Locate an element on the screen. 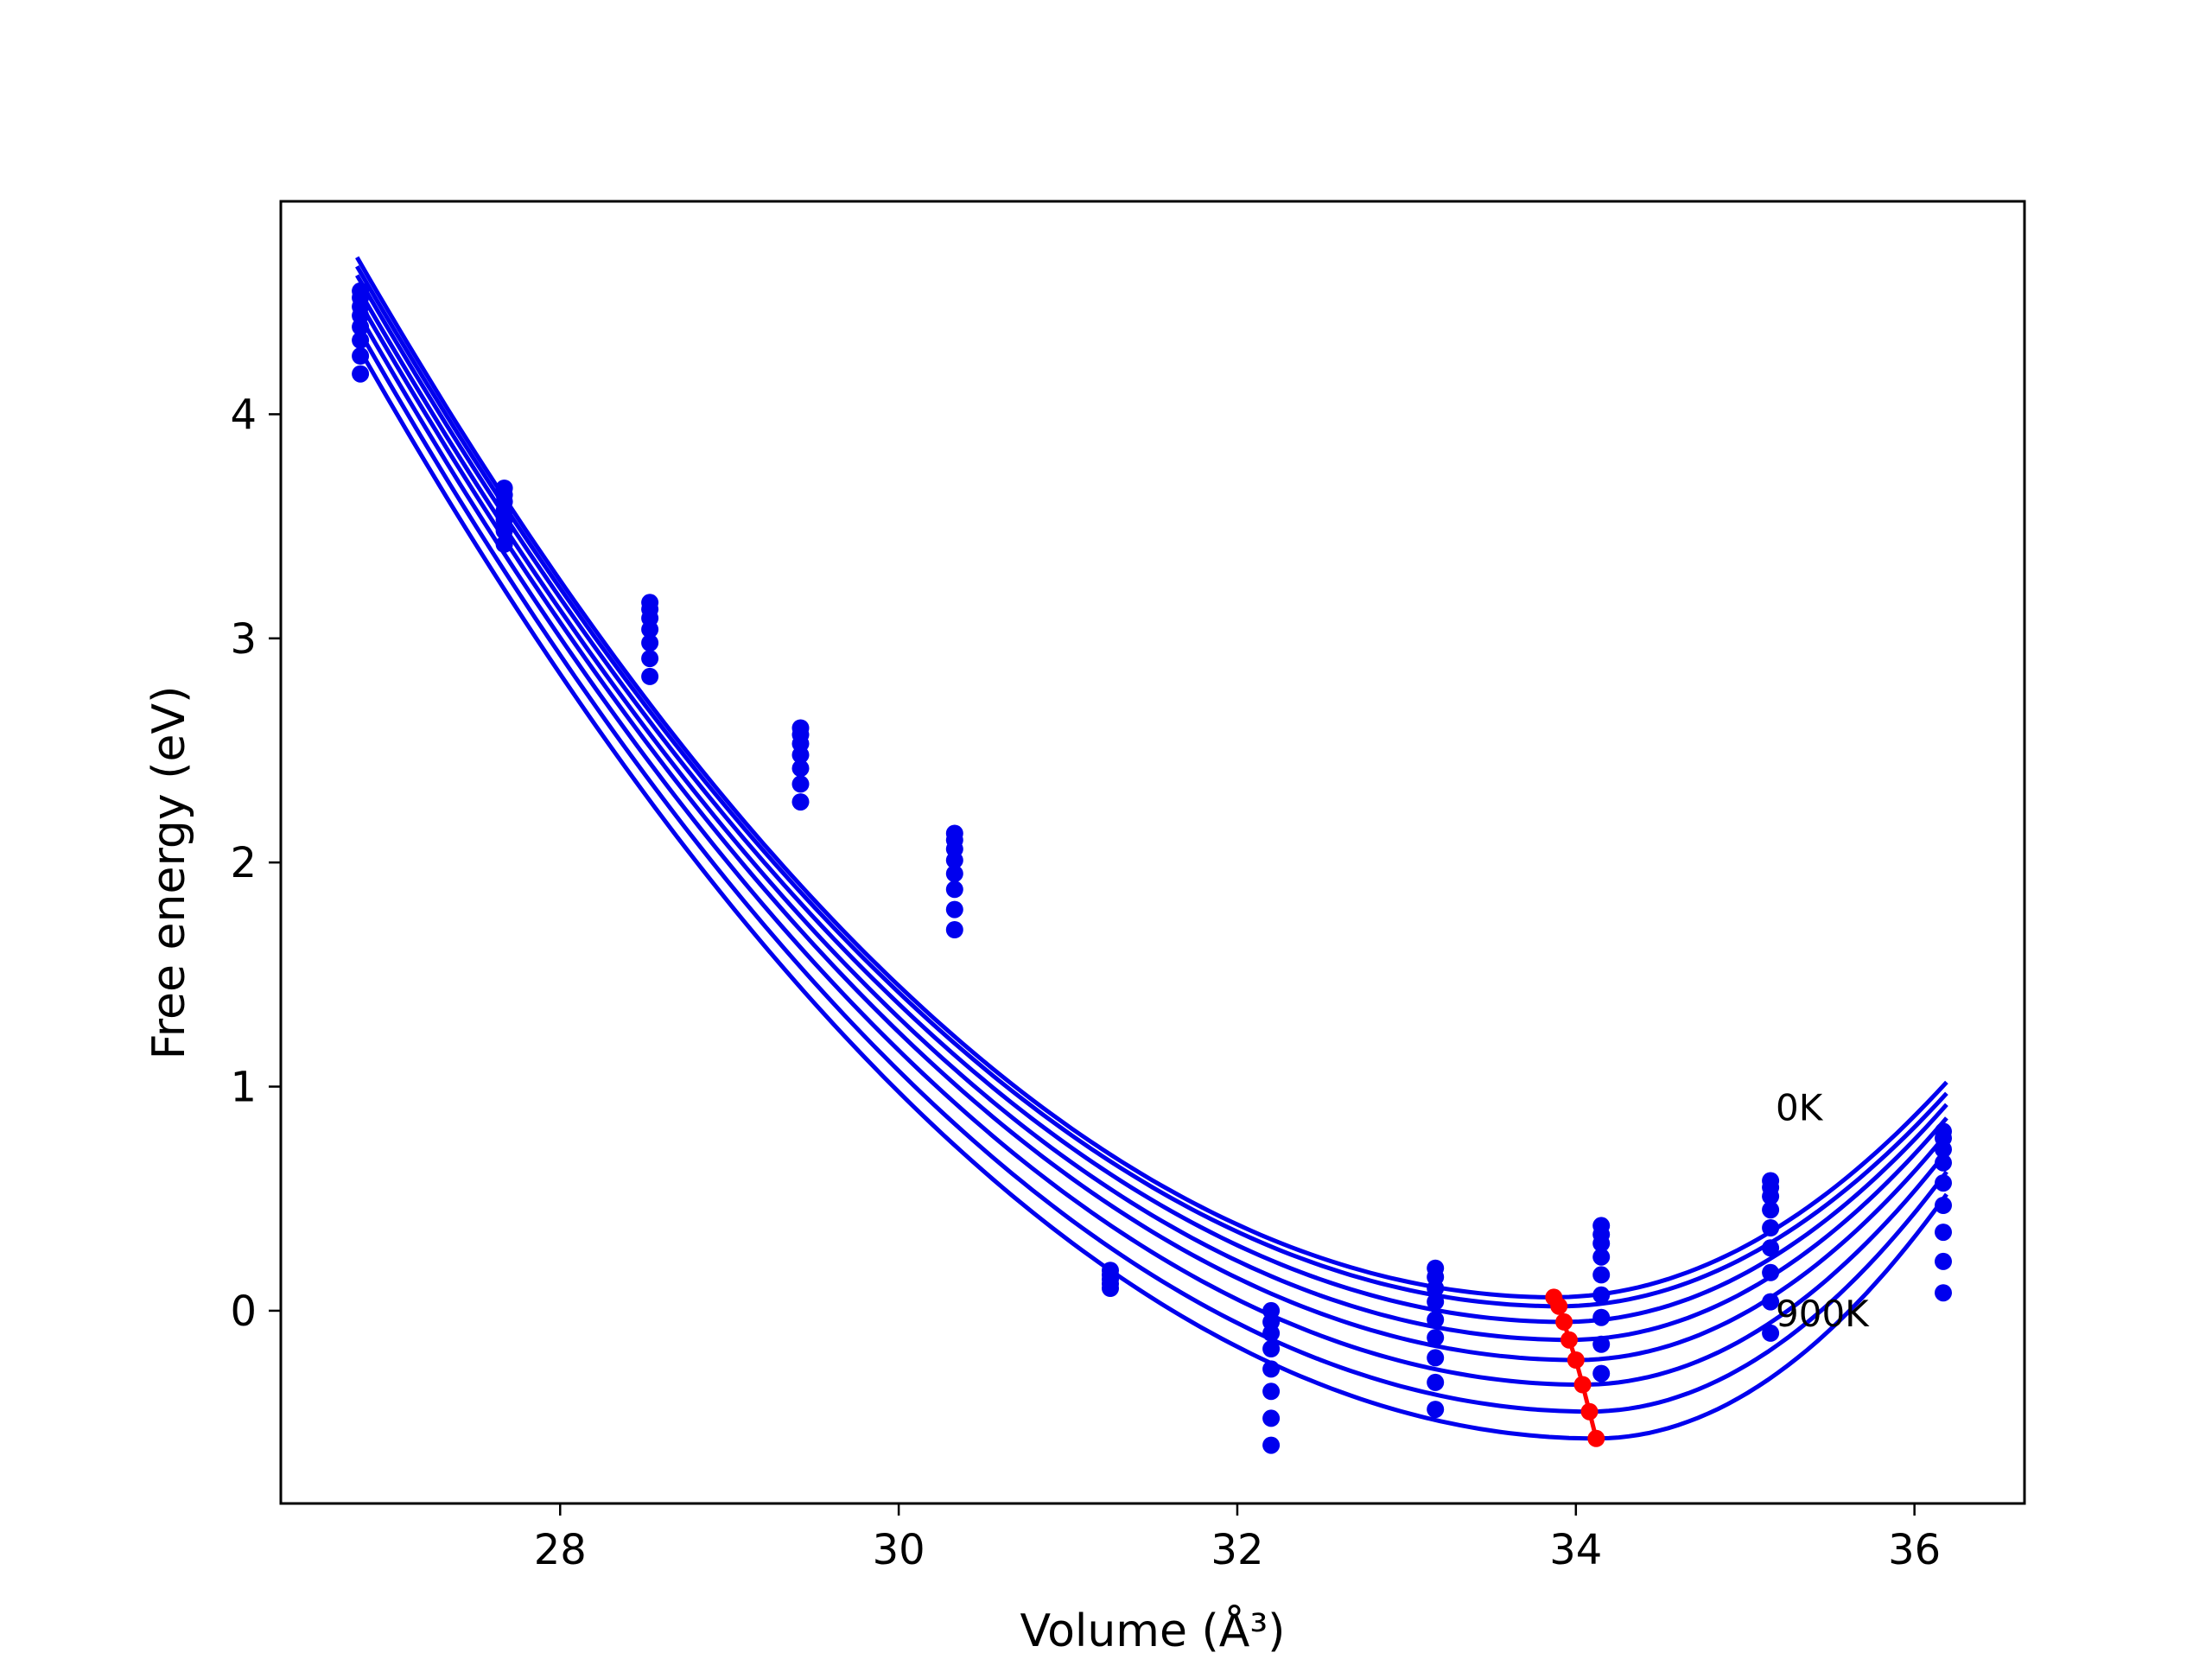  x-axis-ticks: 28 30 32 34 36 is located at coordinates (1237, 1538).